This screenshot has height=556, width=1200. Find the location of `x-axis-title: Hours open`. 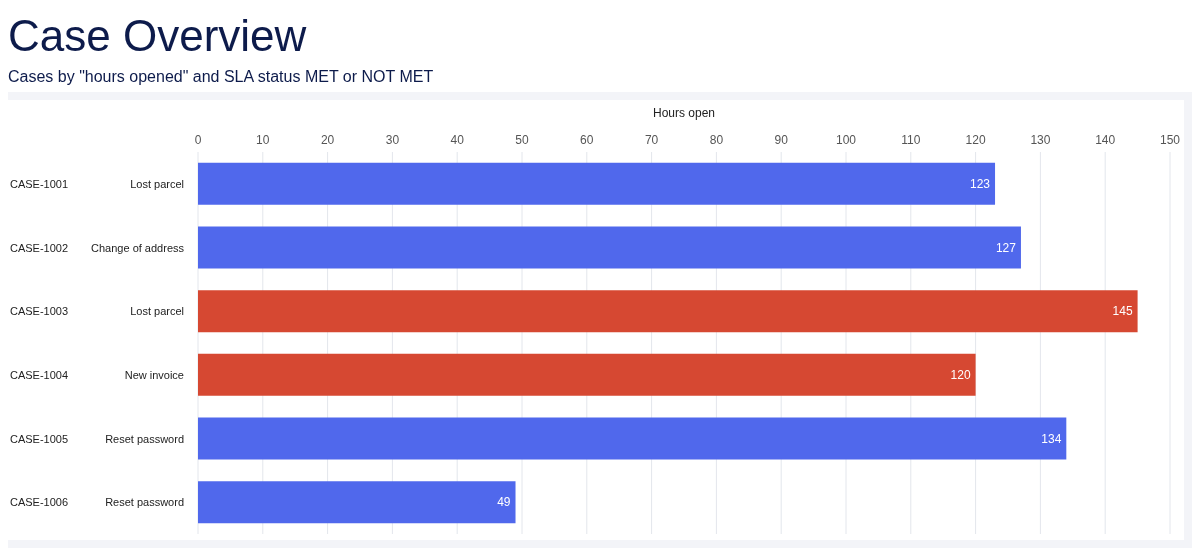

x-axis-title: Hours open is located at coordinates (684, 112).